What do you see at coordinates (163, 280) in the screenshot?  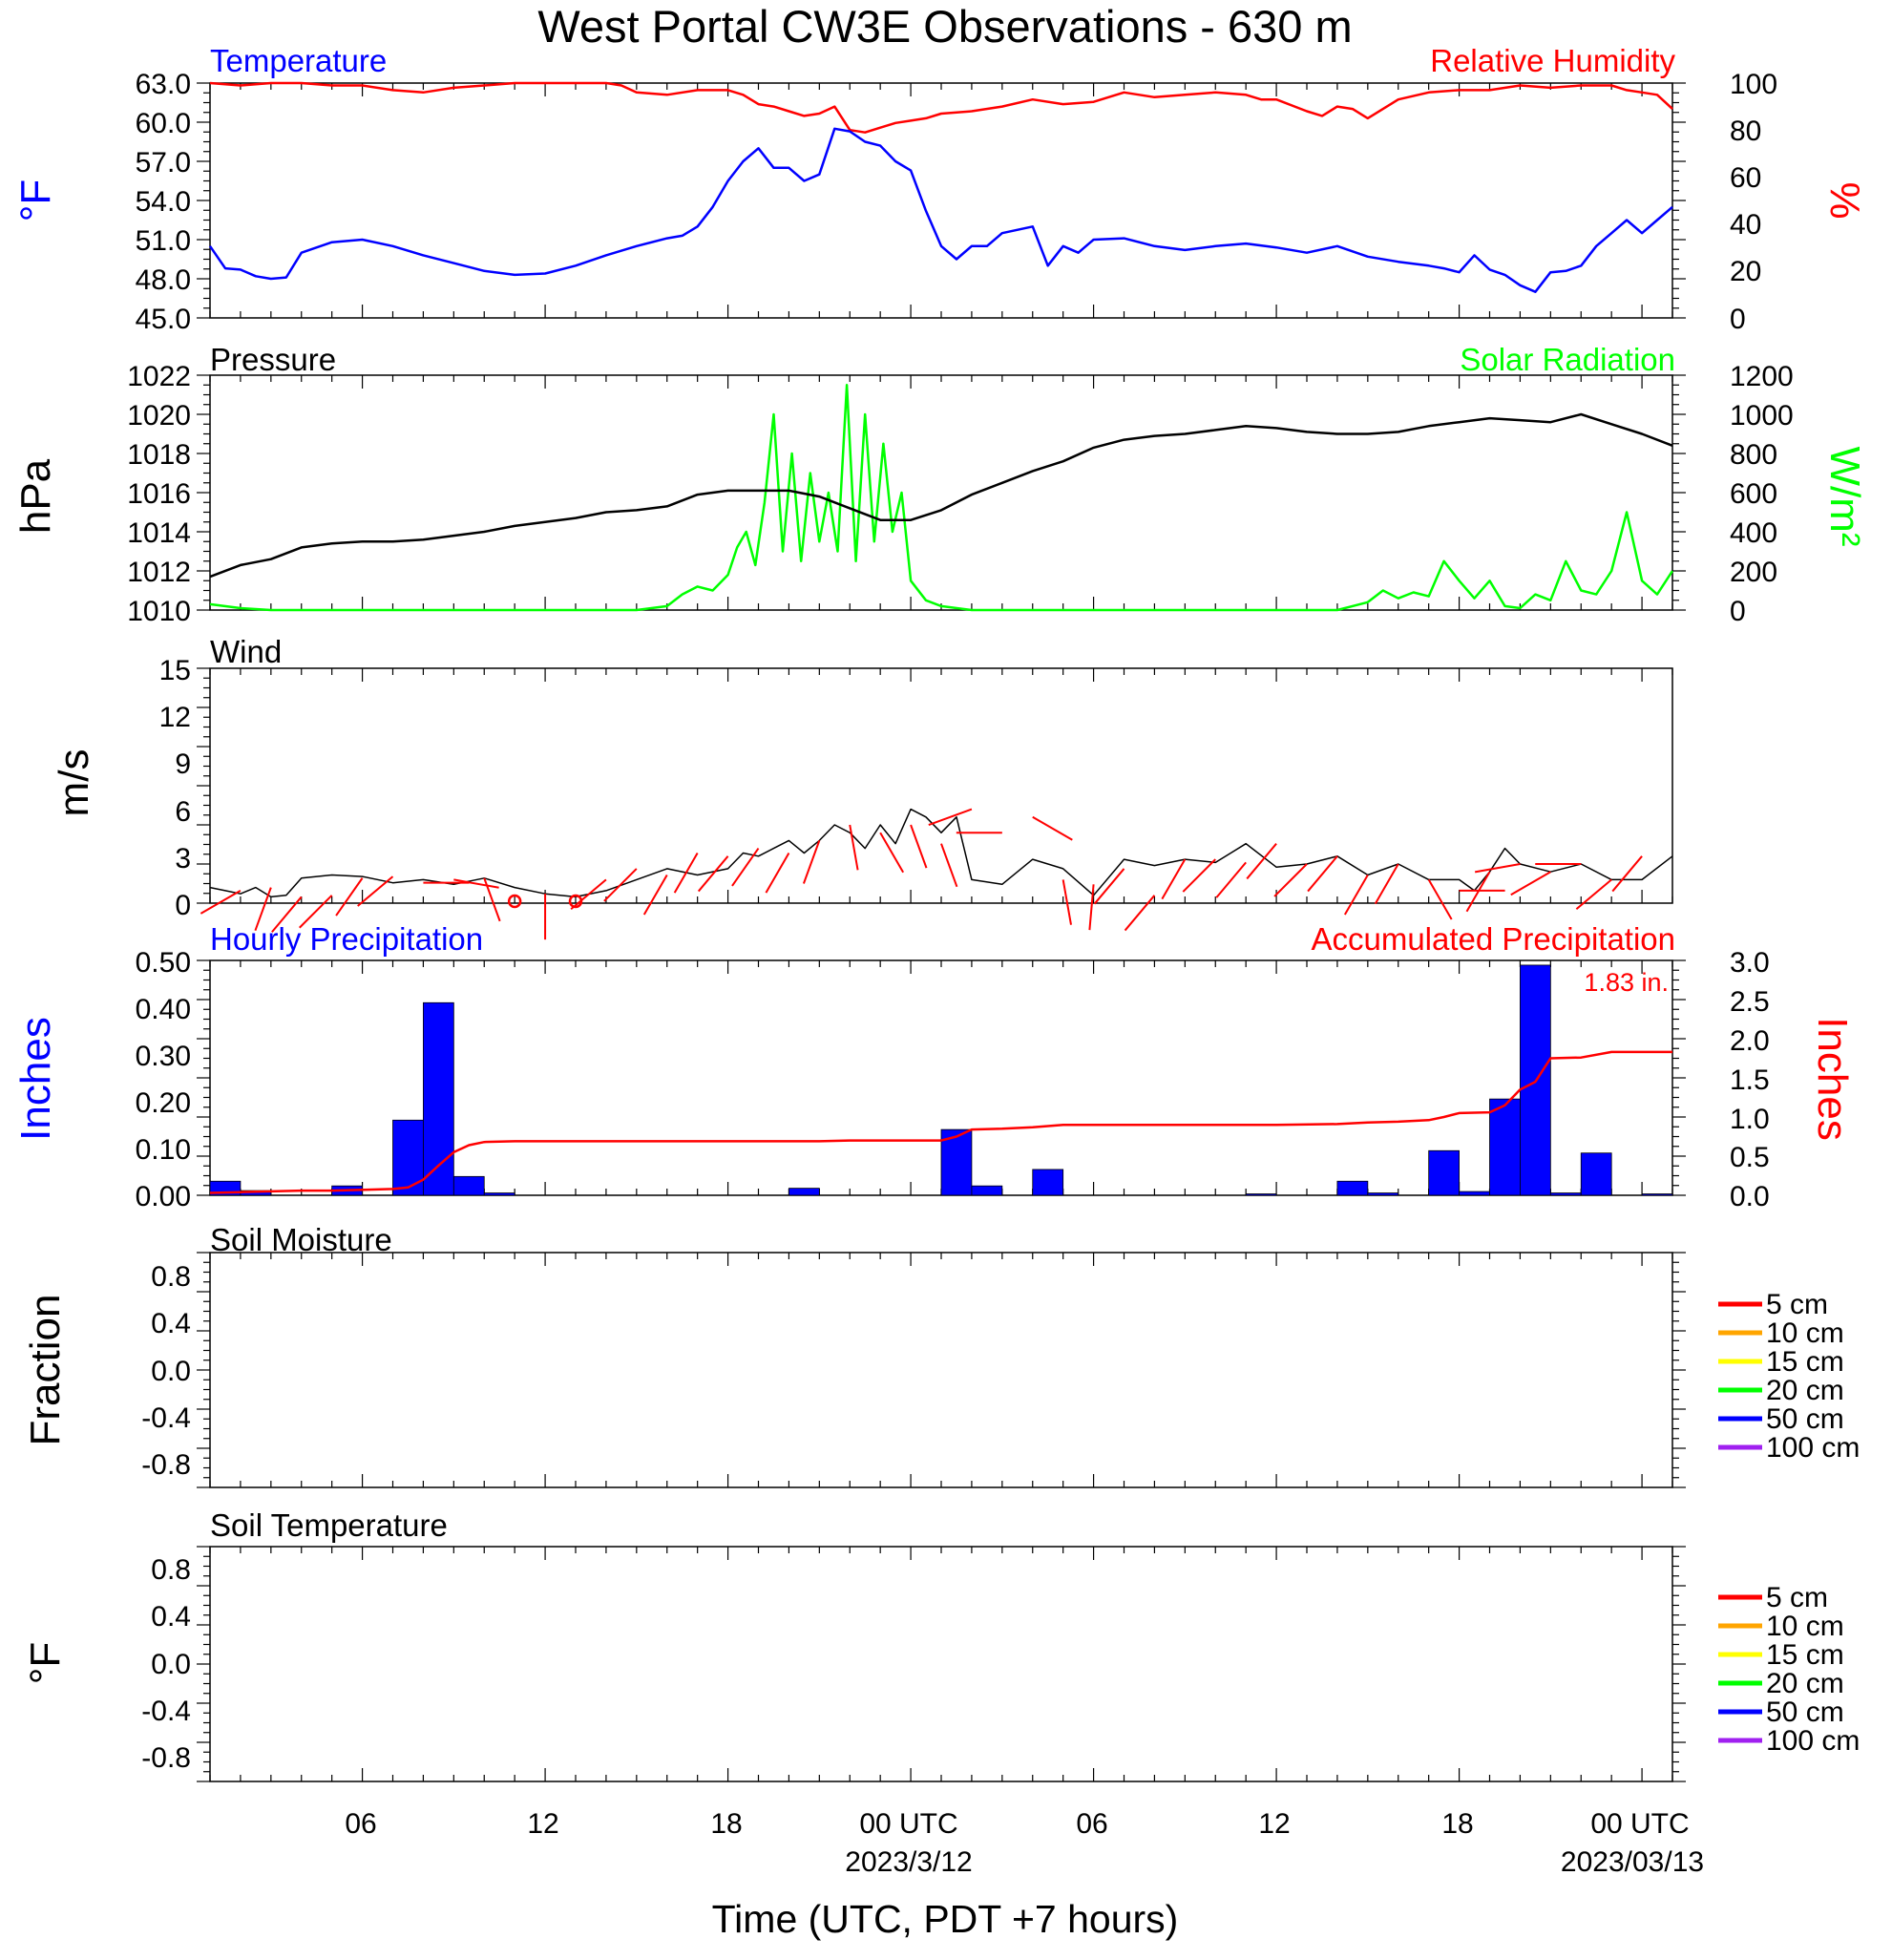 I see `temp-tick: 48.0` at bounding box center [163, 280].